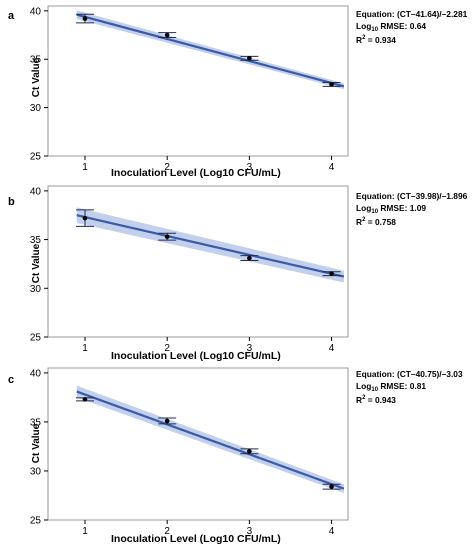 The width and height of the screenshot is (474, 547). Describe the element at coordinates (411, 38) in the screenshot. I see `r2-line: R2 = 0.934` at that location.